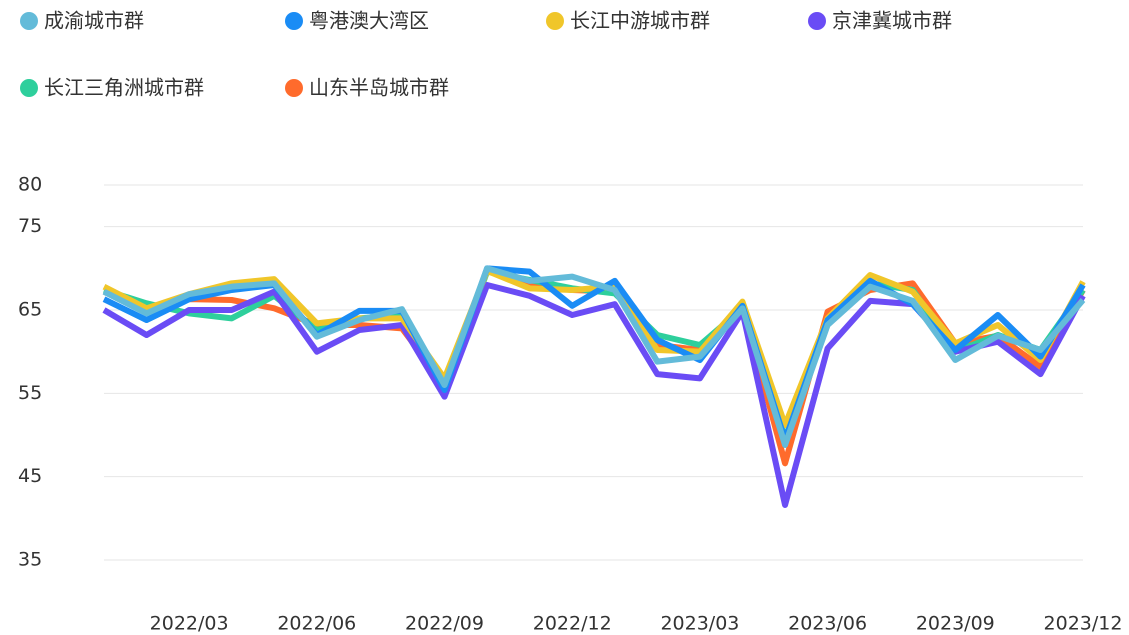 This screenshot has width=1129, height=635. What do you see at coordinates (955, 624) in the screenshot?
I see `x-tick-label: 2023/09` at bounding box center [955, 624].